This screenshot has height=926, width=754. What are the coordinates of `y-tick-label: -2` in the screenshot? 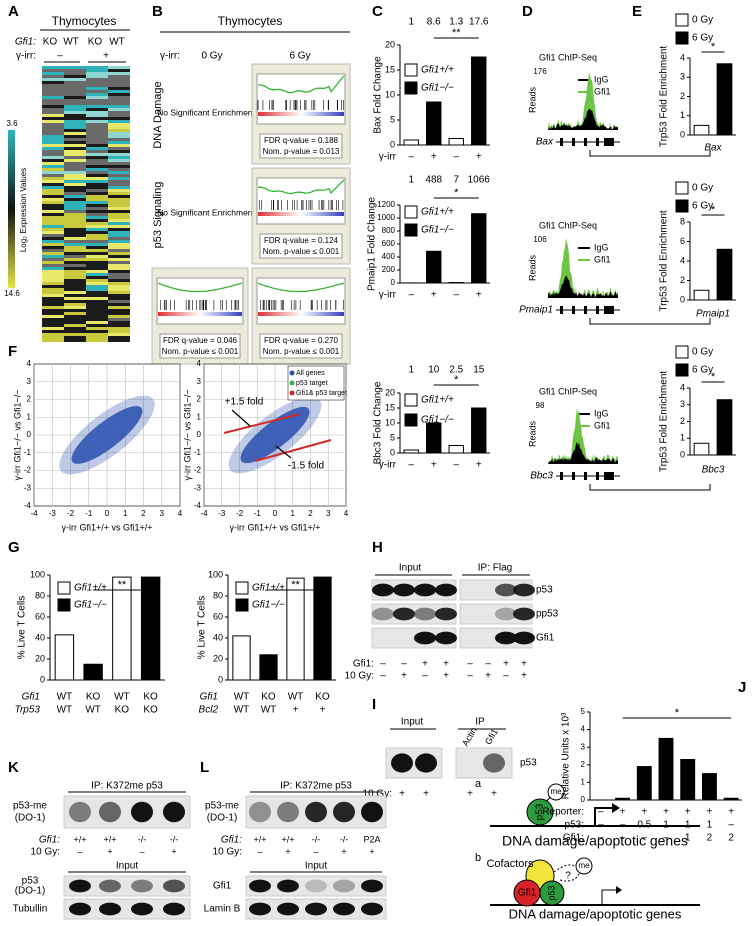 It's located at (28, 470).